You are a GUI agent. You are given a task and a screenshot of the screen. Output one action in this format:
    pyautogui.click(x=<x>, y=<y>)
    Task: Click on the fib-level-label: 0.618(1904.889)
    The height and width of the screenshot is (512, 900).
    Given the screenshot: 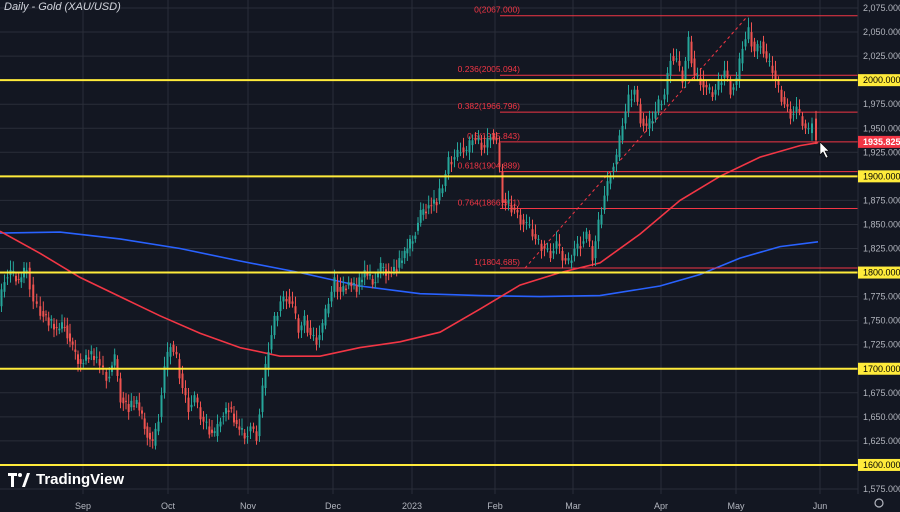 What is the action you would take?
    pyautogui.click(x=489, y=166)
    